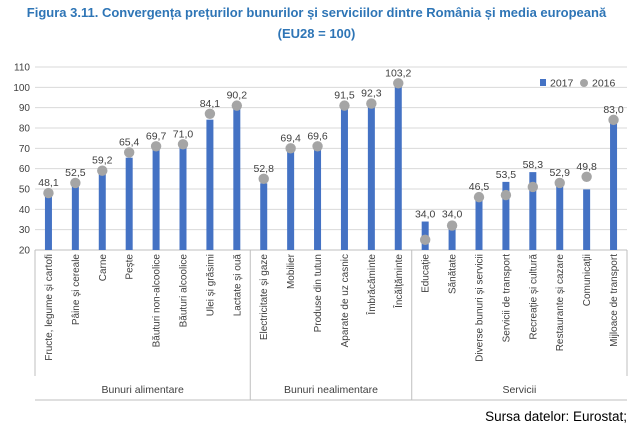 This screenshot has height=434, width=633. What do you see at coordinates (604, 84) in the screenshot?
I see `legend-label-2016: 2016` at bounding box center [604, 84].